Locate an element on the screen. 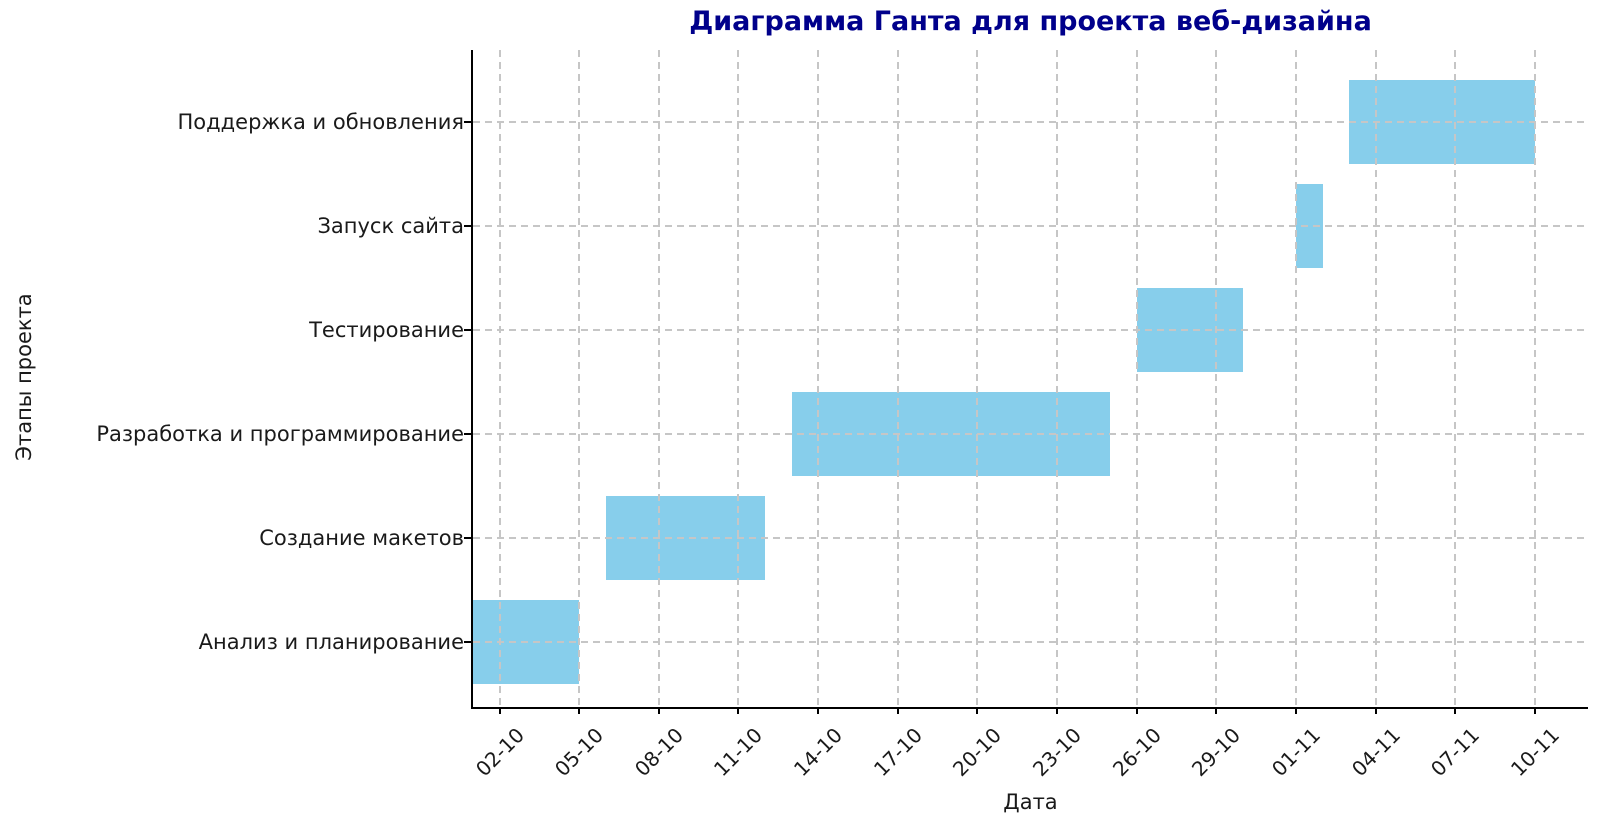  x-tick-label: 11-10 is located at coordinates (738, 752).